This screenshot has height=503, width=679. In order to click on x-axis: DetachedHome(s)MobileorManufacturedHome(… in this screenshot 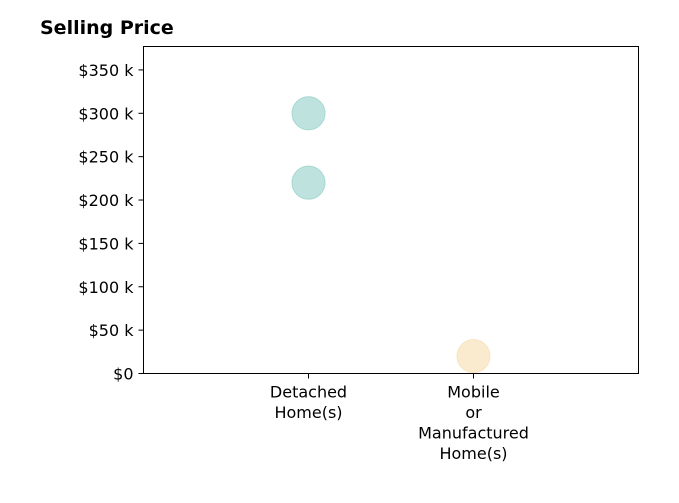, I will do `click(399, 418)`.